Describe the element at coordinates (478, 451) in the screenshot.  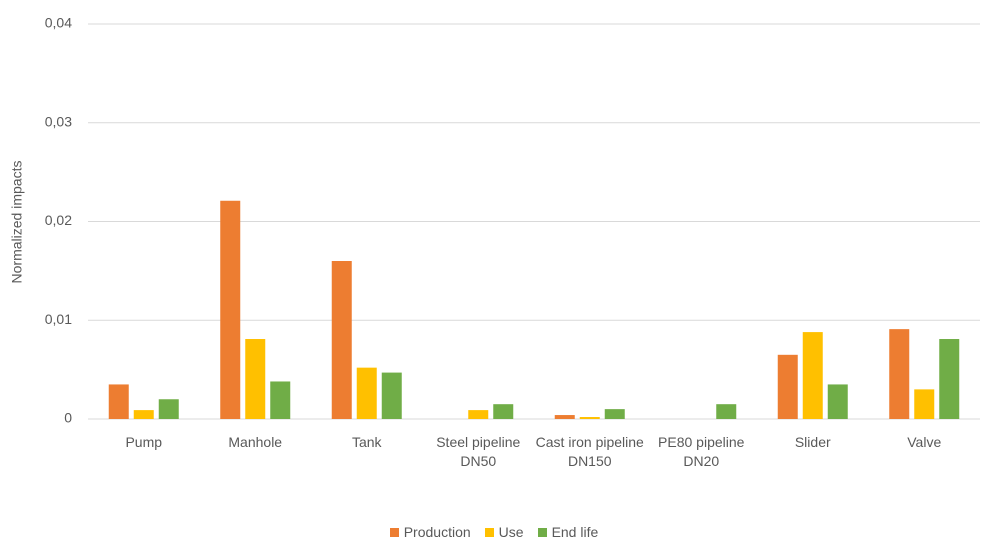
I see `x-tick-label: Steel pipeline DN50` at that location.